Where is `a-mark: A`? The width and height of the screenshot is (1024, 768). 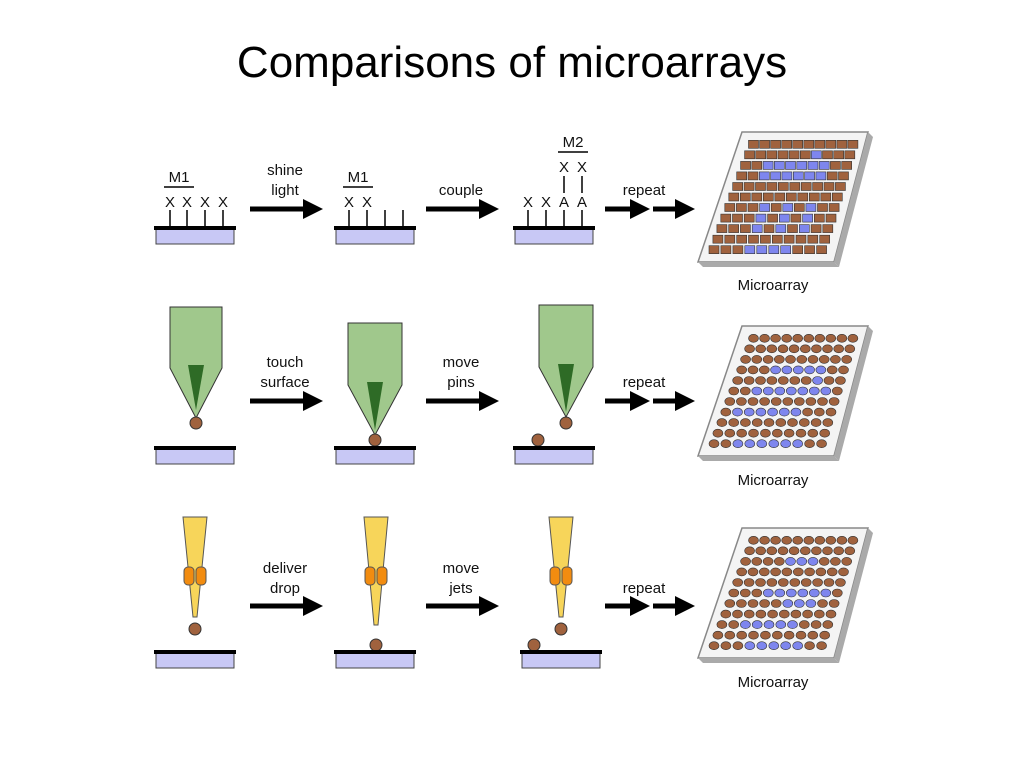
a-mark: A is located at coordinates (564, 202).